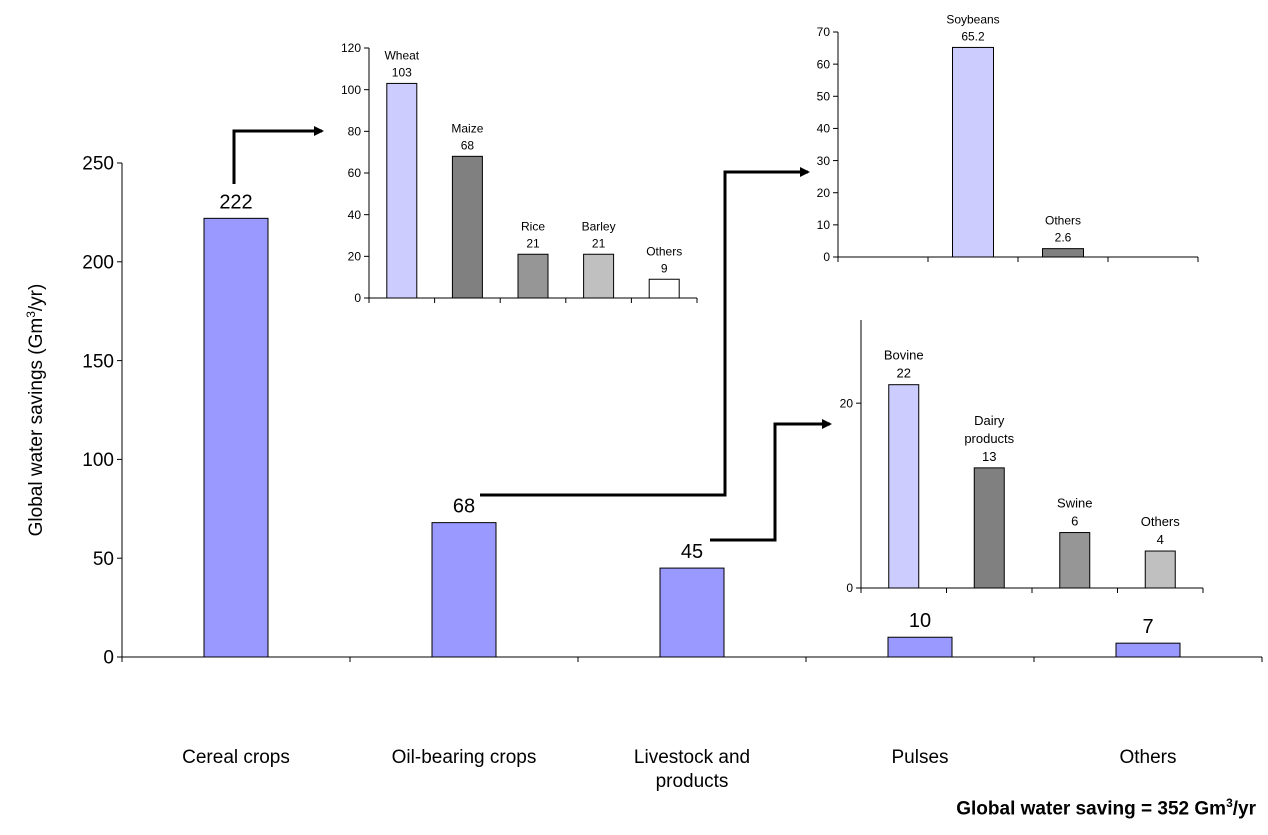  Describe the element at coordinates (692, 552) in the screenshot. I see `main-data-label: 45` at that location.